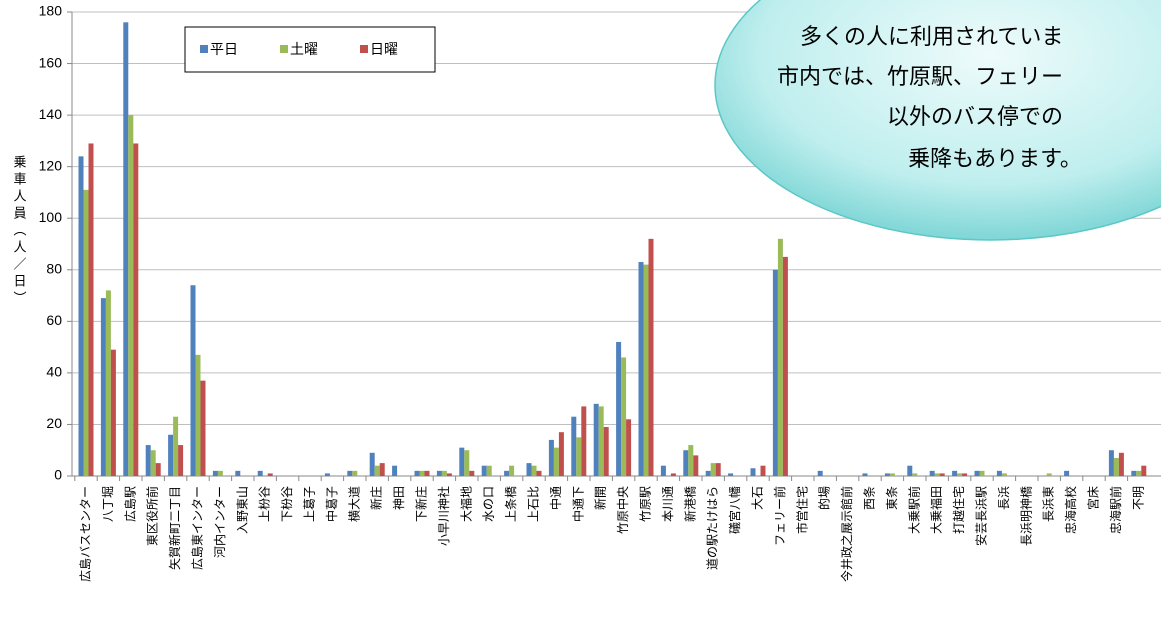  What do you see at coordinates (937, 120) in the screenshot?
I see `callout` at bounding box center [937, 120].